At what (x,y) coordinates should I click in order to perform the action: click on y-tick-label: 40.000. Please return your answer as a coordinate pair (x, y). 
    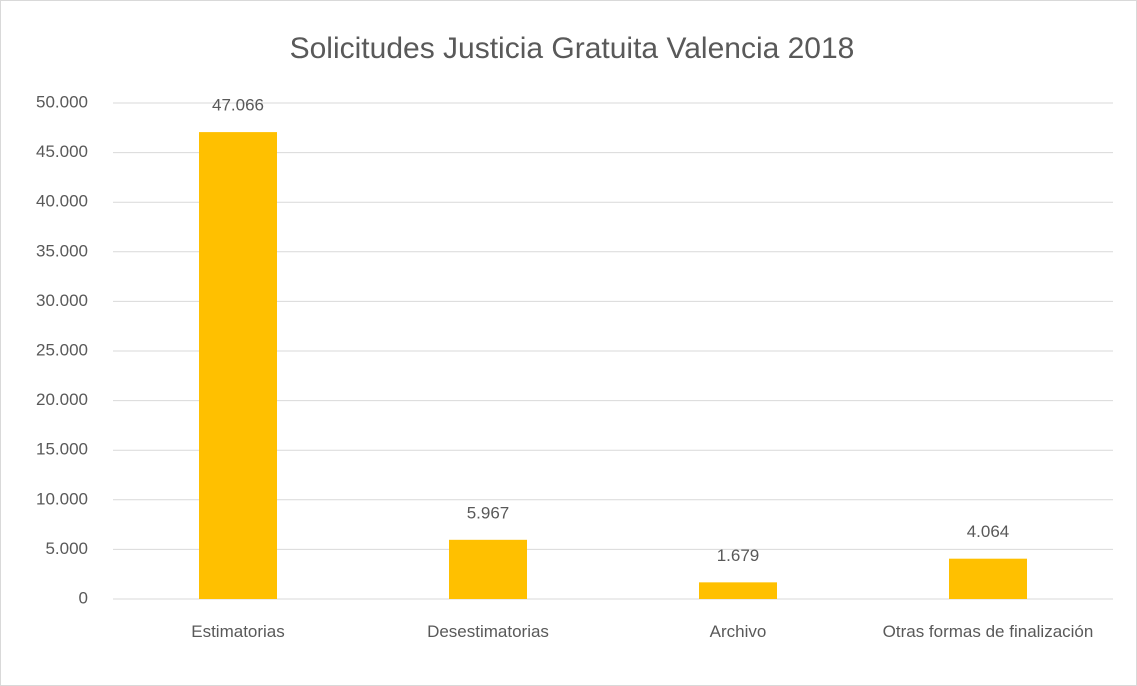
    Looking at the image, I should click on (62, 201).